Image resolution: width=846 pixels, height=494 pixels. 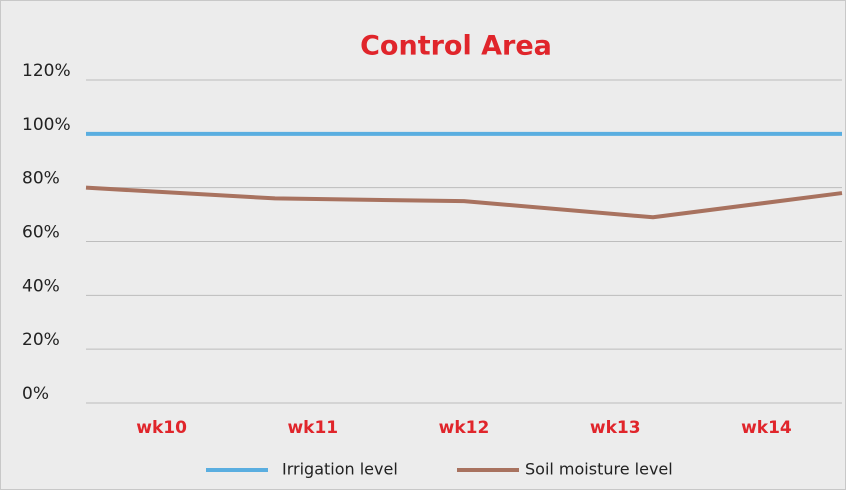 I want to click on x-tick-label: wk14, so click(x=766, y=428).